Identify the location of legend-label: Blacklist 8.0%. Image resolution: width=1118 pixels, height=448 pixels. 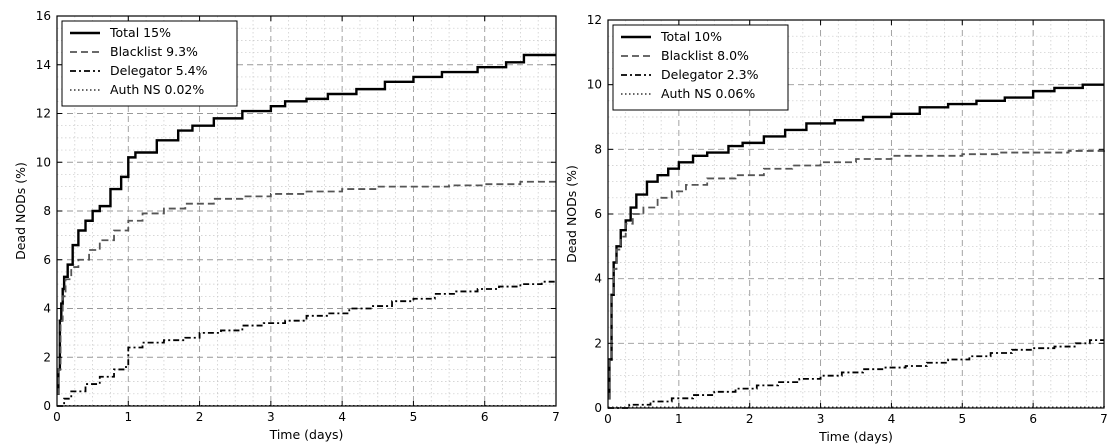
(705, 55).